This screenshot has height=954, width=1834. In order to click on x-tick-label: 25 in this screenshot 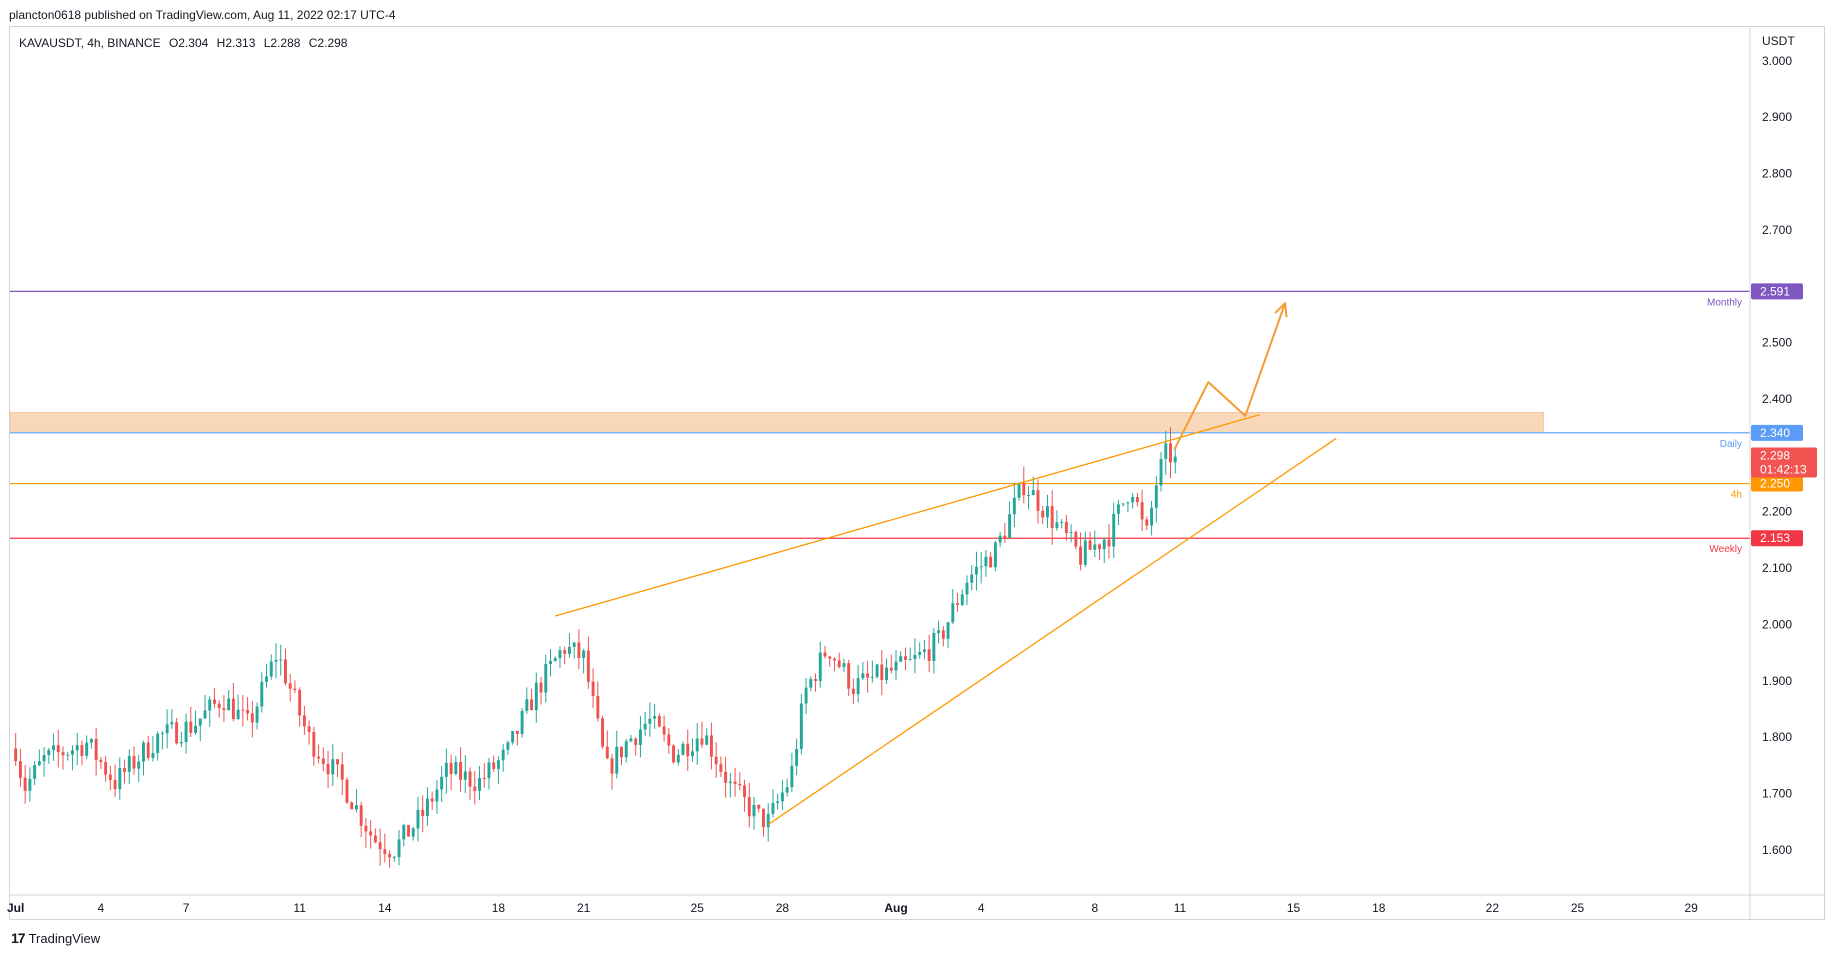, I will do `click(698, 908)`.